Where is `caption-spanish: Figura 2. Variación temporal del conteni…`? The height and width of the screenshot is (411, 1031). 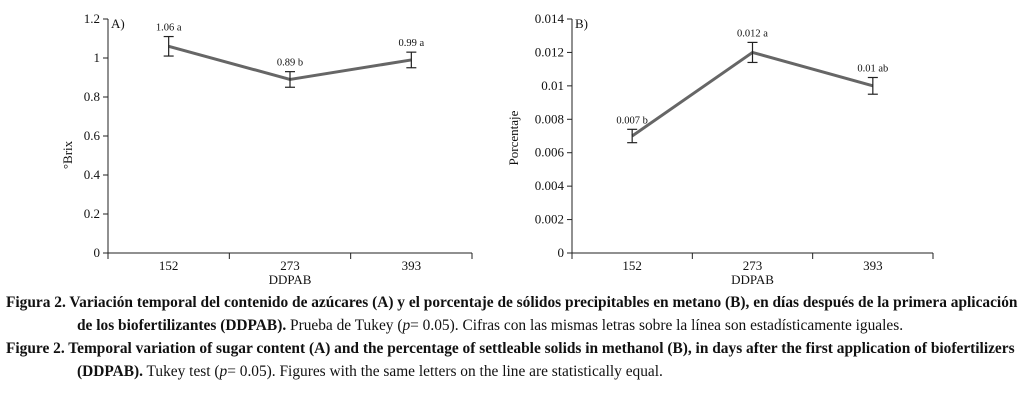 caption-spanish: Figura 2. Variación temporal del conteni… is located at coordinates (516, 314).